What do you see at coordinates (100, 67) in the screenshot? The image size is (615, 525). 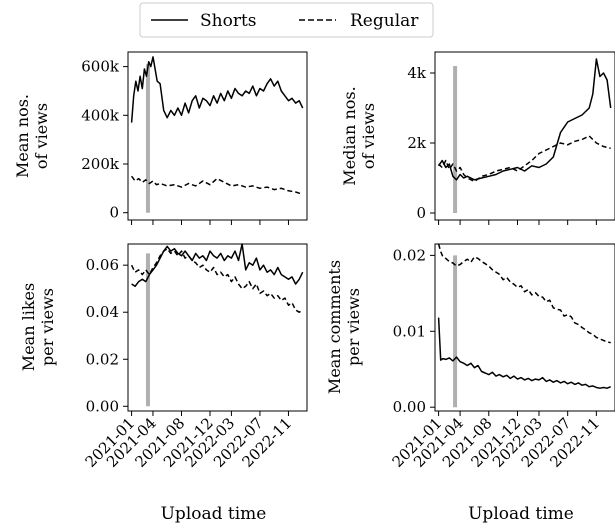 I see `y-tick-label: 600k` at bounding box center [100, 67].